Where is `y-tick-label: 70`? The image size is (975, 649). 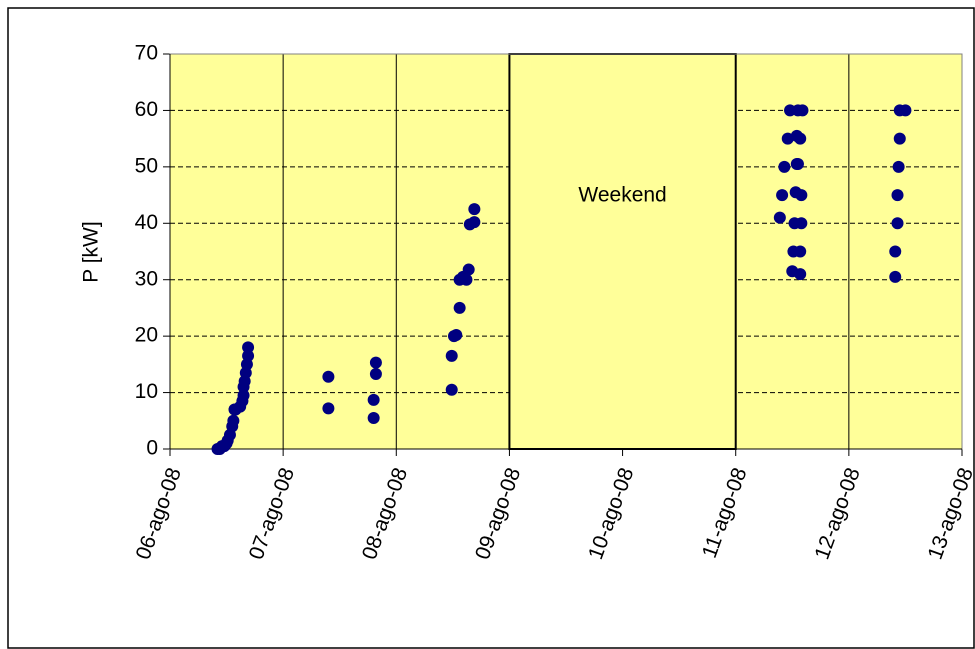 y-tick-label: 70 is located at coordinates (146, 53).